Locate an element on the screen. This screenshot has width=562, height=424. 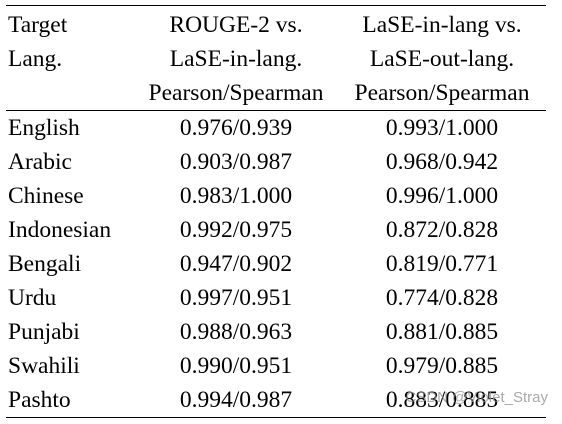
header-empty is located at coordinates (70, 93).